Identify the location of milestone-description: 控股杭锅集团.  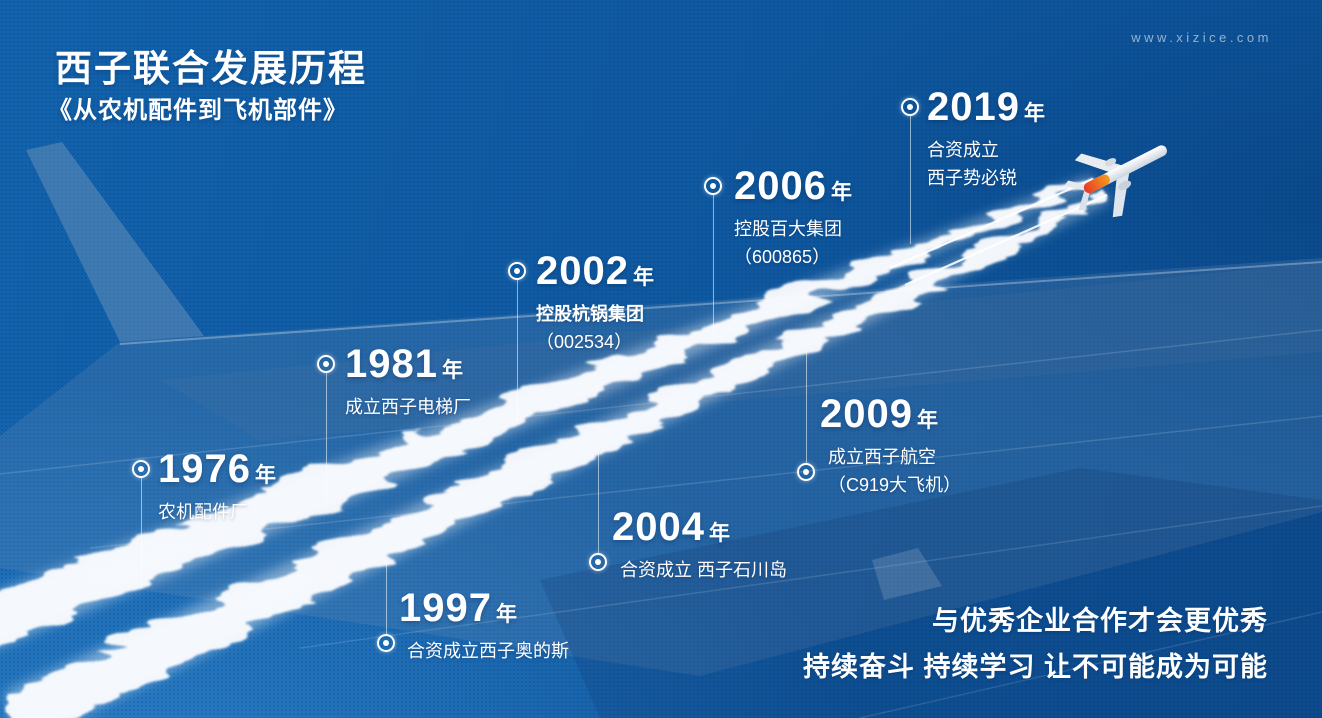
(590, 314).